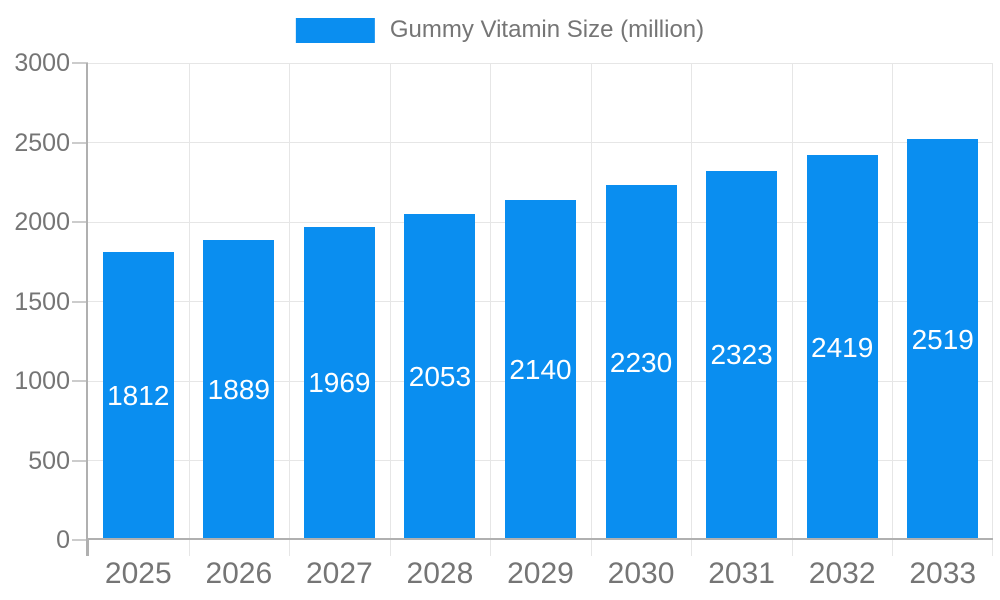 This screenshot has width=1000, height=600. I want to click on bar-value-label-2032: 2419, so click(842, 347).